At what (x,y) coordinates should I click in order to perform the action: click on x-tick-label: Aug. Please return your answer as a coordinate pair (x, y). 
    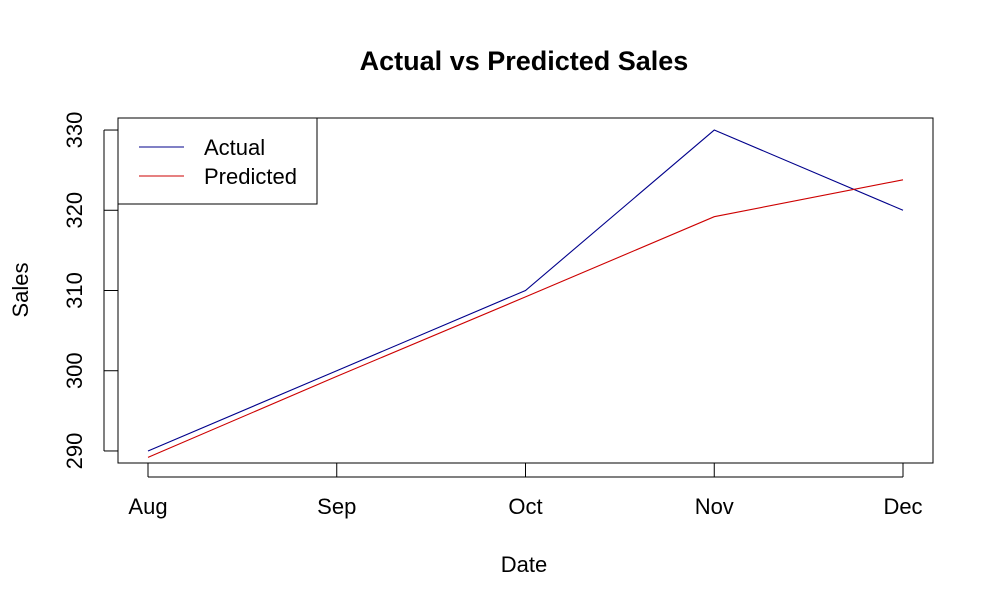
    Looking at the image, I should click on (147, 506).